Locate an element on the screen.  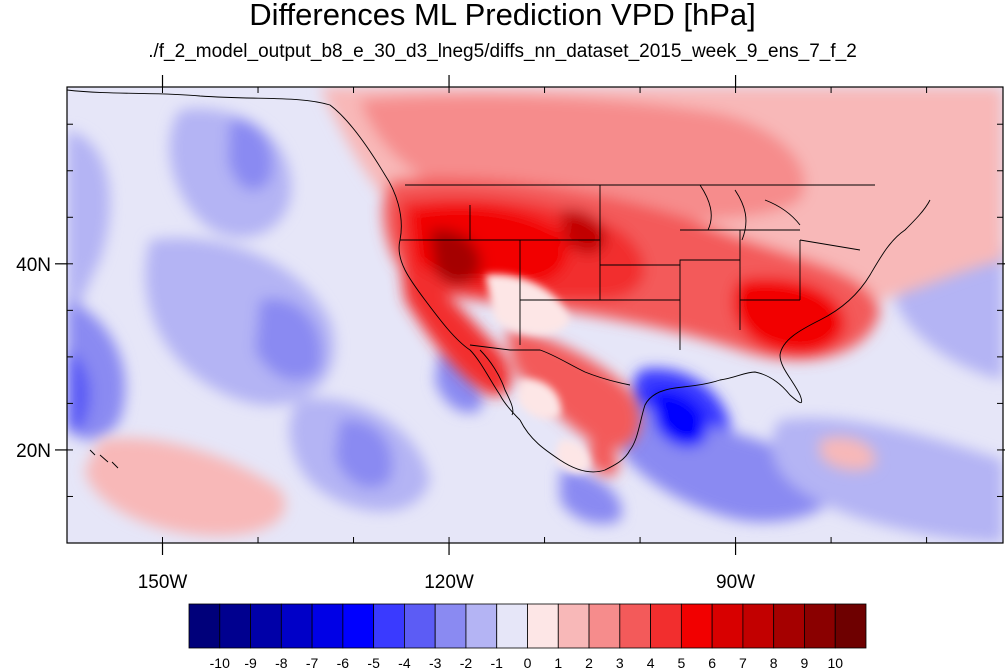
colorbar-label: 2 is located at coordinates (589, 663).